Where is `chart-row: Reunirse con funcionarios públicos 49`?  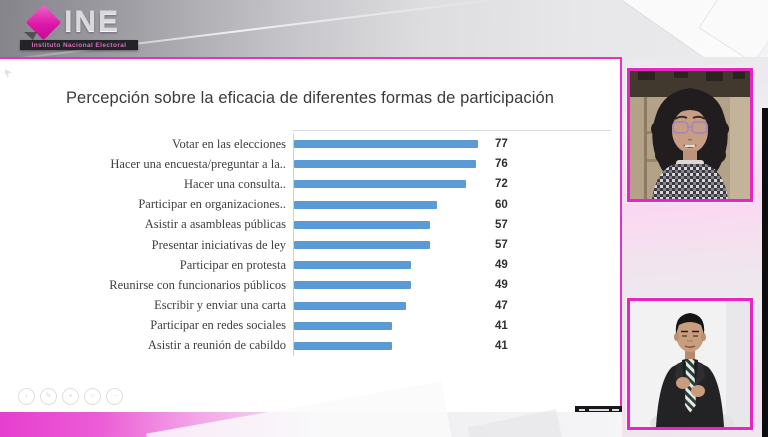
chart-row: Reunirse con funcionarios públicos 49 is located at coordinates (306, 285).